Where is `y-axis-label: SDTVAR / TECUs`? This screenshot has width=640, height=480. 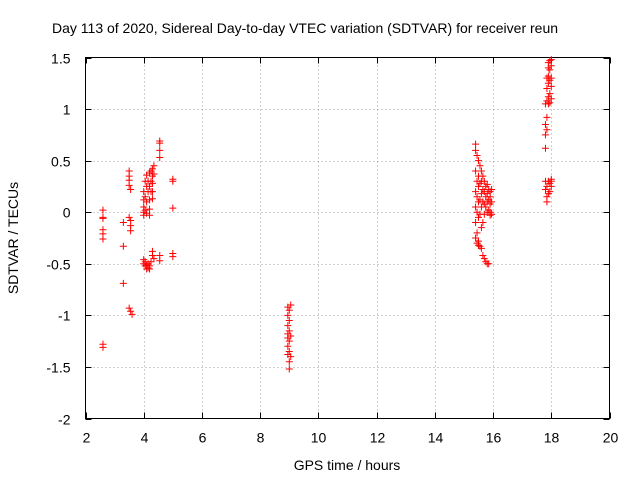 y-axis-label: SDTVAR / TECUs is located at coordinates (13, 238).